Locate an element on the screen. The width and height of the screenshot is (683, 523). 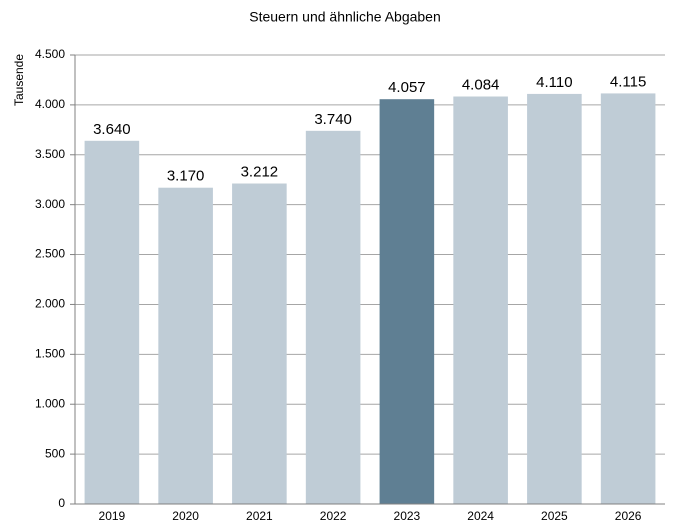
y-tick-label: 1.000 is located at coordinates (50, 403).